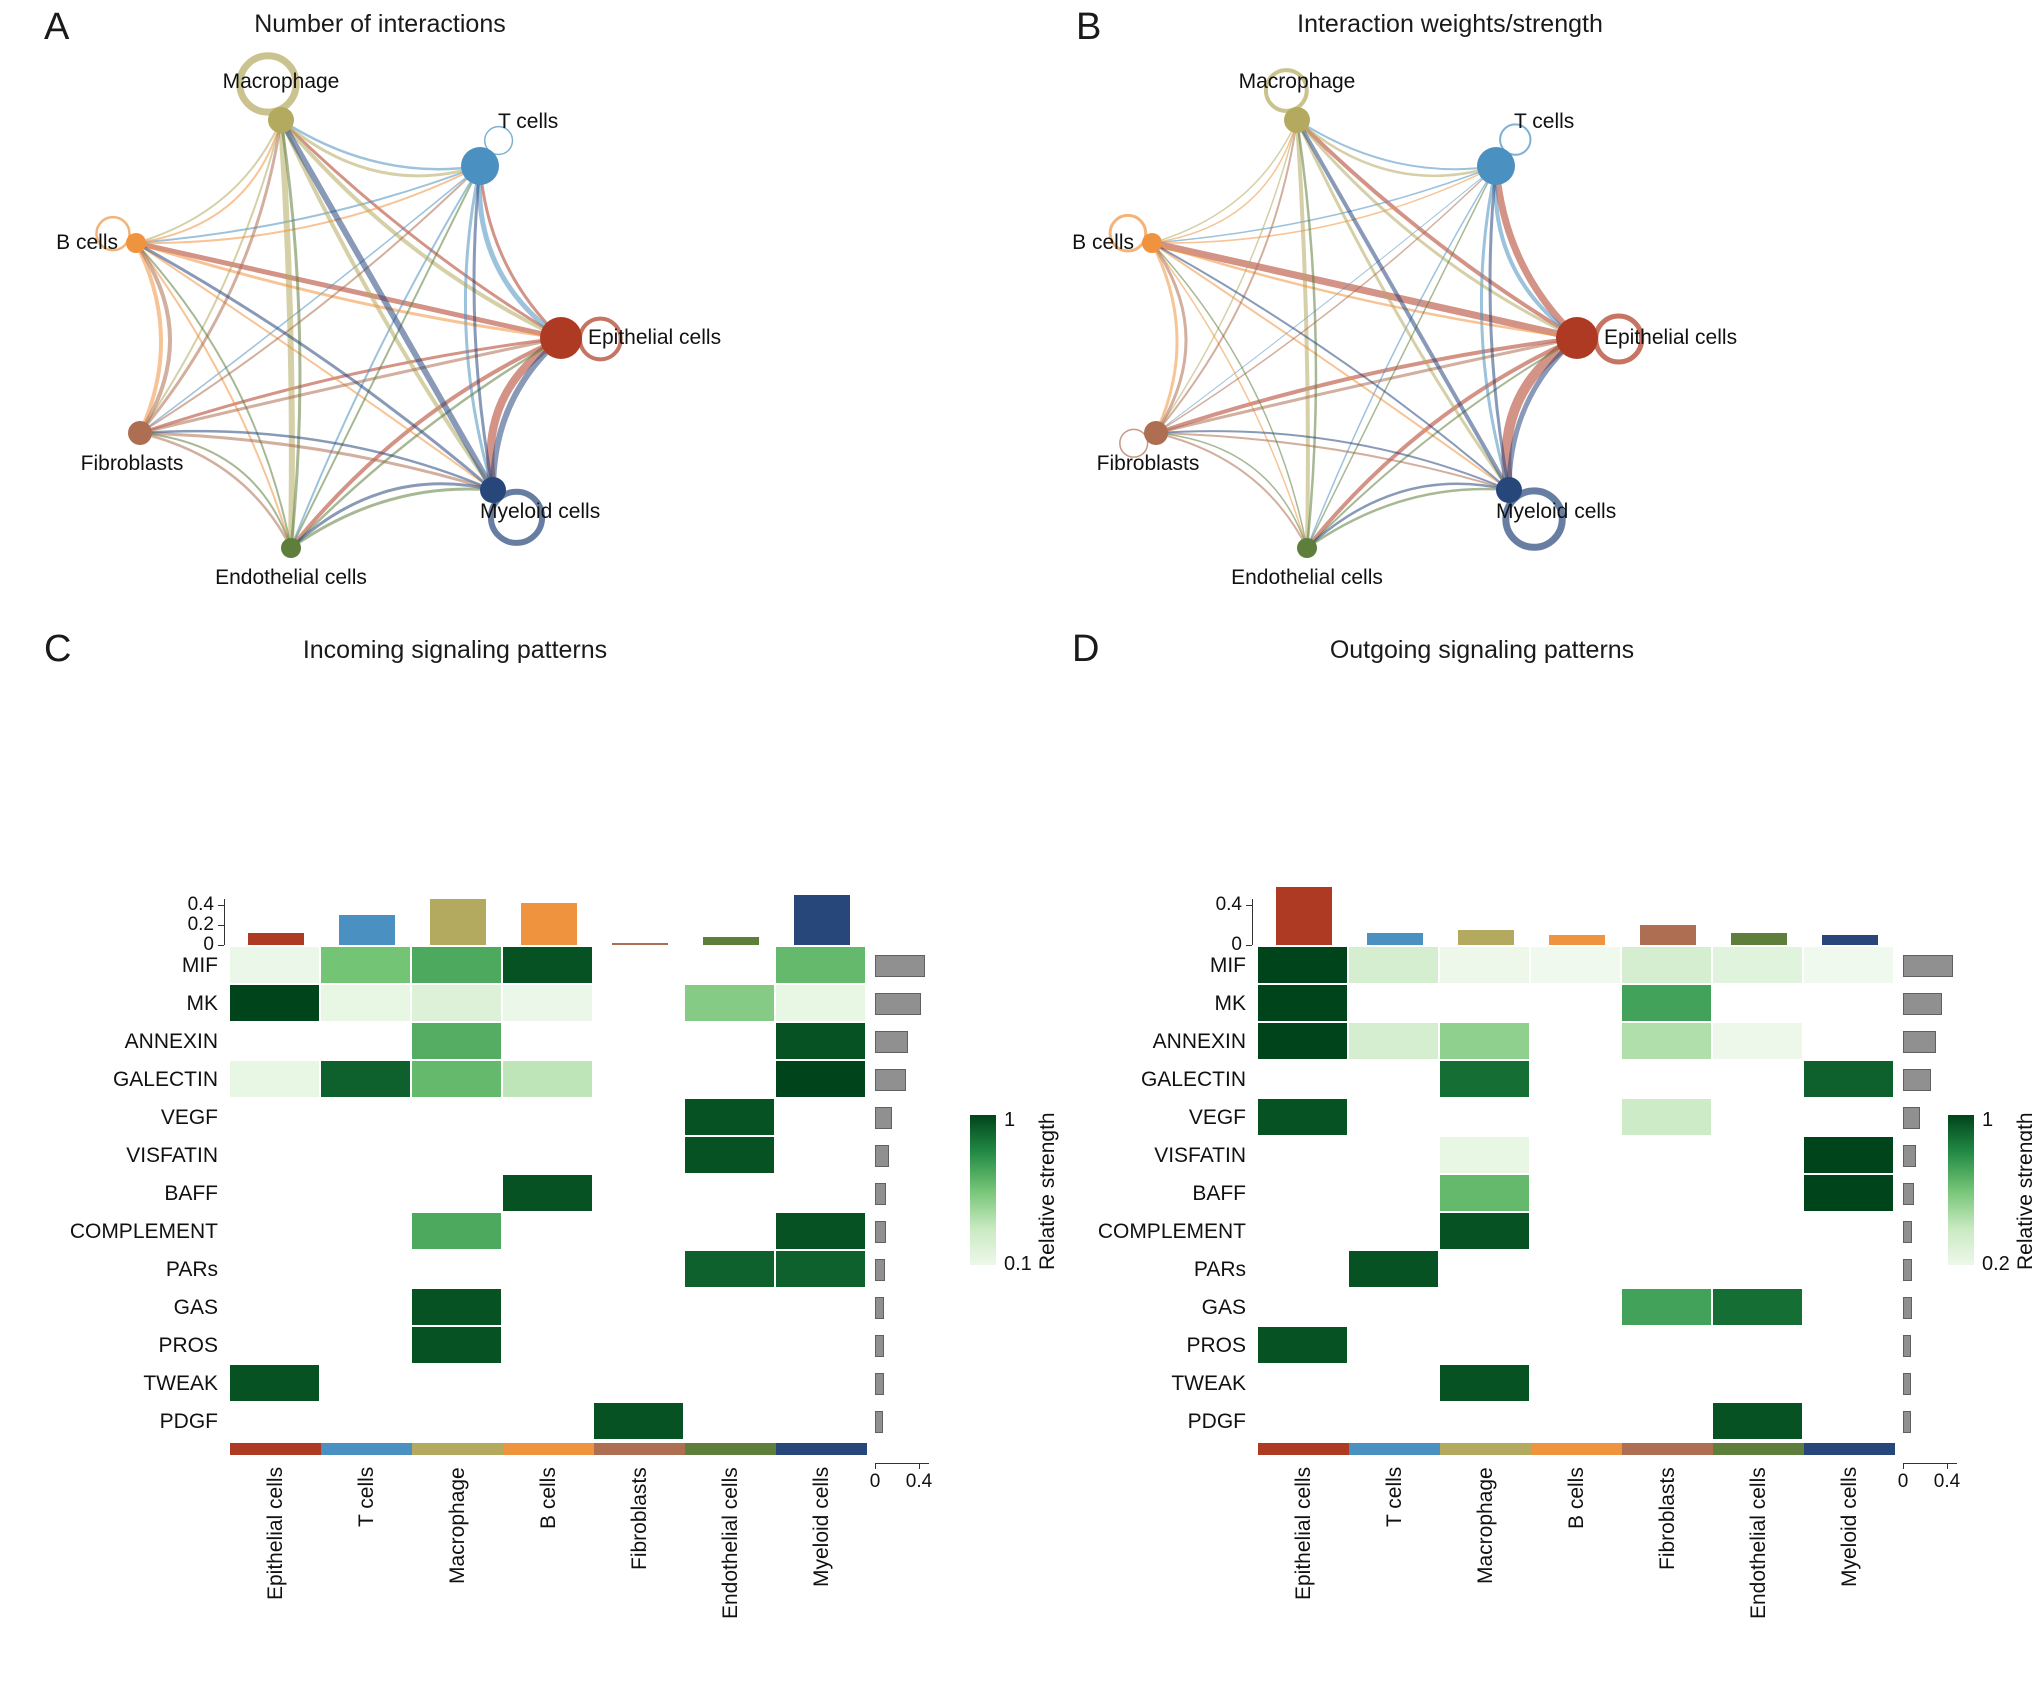  Describe the element at coordinates (1047, 1191) in the screenshot. I see `colorbar-title: Relative strength` at that location.